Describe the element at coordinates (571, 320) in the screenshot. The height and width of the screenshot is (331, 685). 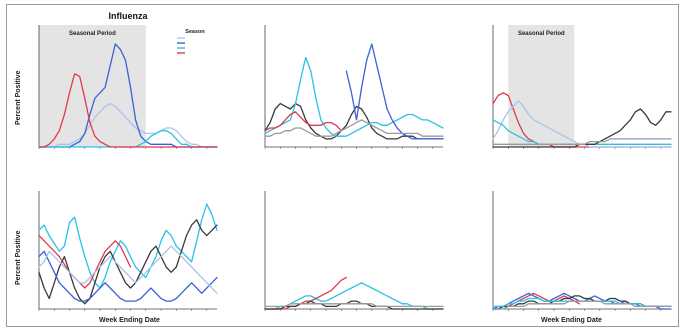
I see `x-axis-label-right: Week Ending Date` at that location.